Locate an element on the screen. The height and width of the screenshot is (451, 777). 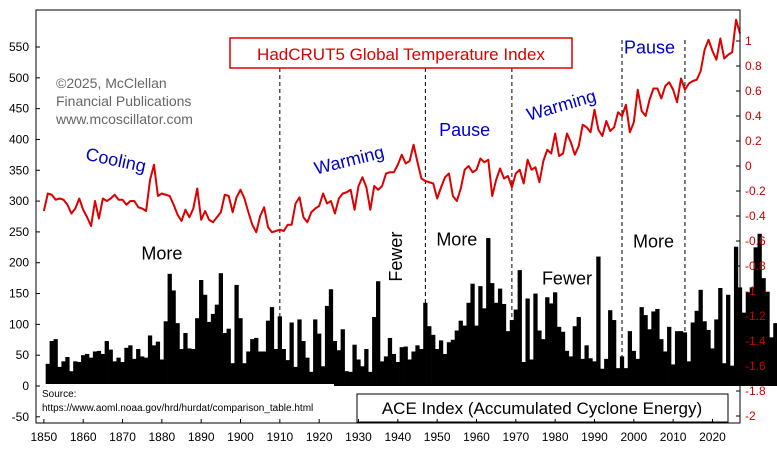
ace-bar-1931 is located at coordinates (362, 376).